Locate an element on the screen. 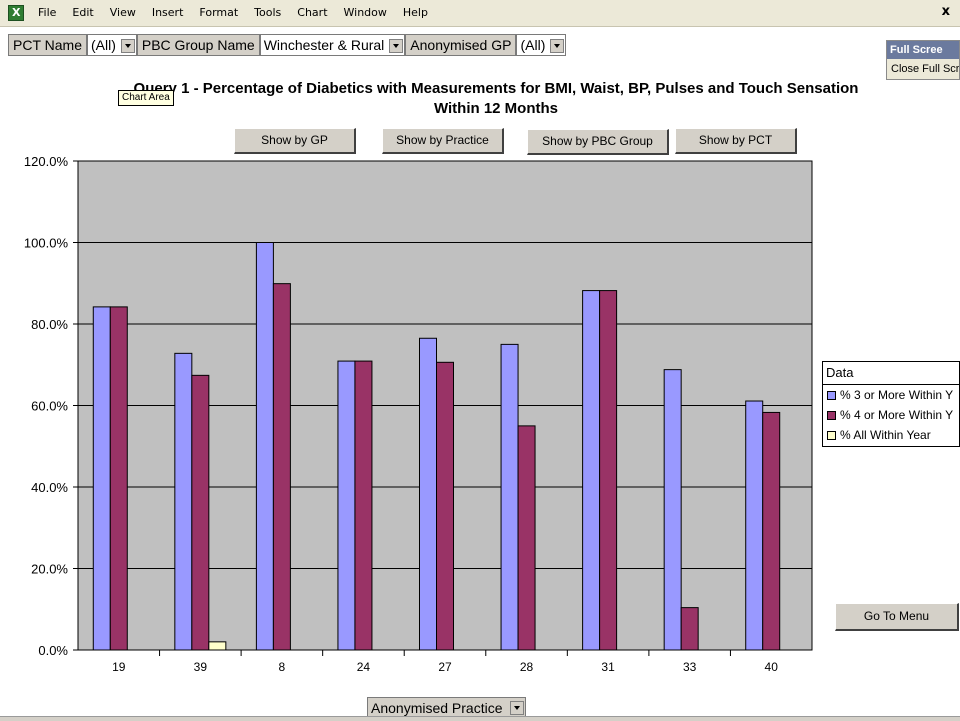  chart-title-line-2: Within 12 Months is located at coordinates (496, 108).